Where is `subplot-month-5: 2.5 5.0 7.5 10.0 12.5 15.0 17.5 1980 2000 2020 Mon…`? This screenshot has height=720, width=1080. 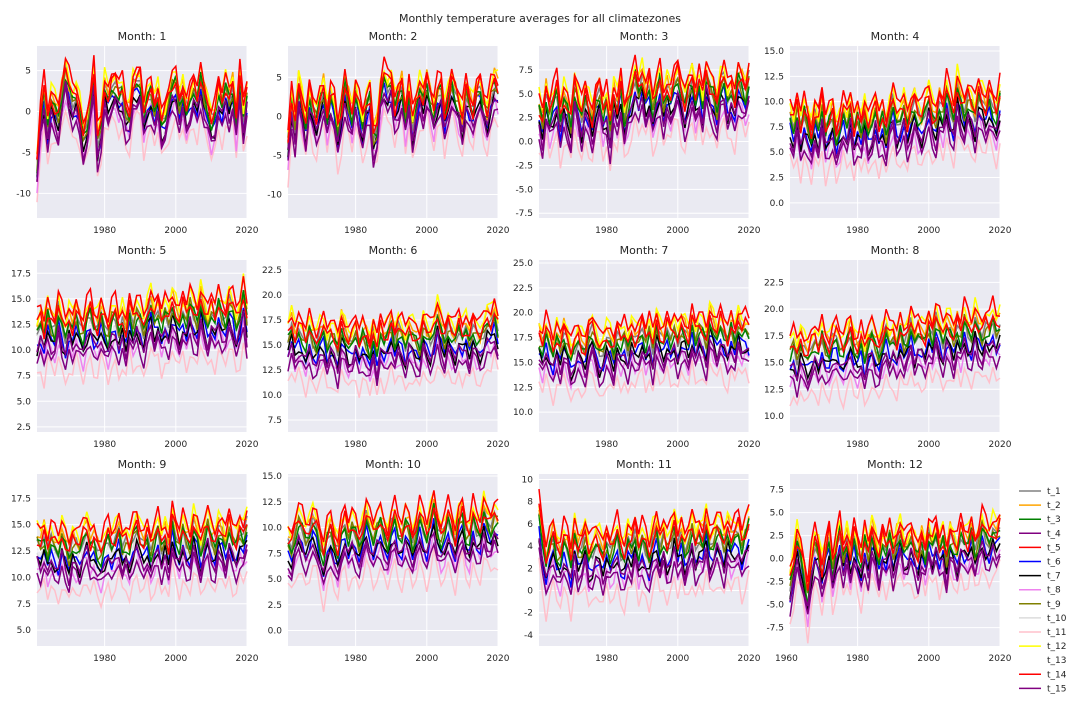 subplot-month-5: 2.5 5.0 7.5 10.0 12.5 15.0 17.5 1980 2000 2020 Mon… is located at coordinates (135, 347).